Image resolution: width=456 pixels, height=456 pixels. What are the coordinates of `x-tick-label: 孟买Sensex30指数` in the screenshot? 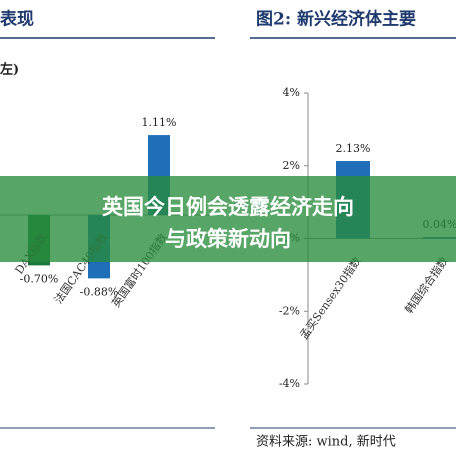 It's located at (330, 298).